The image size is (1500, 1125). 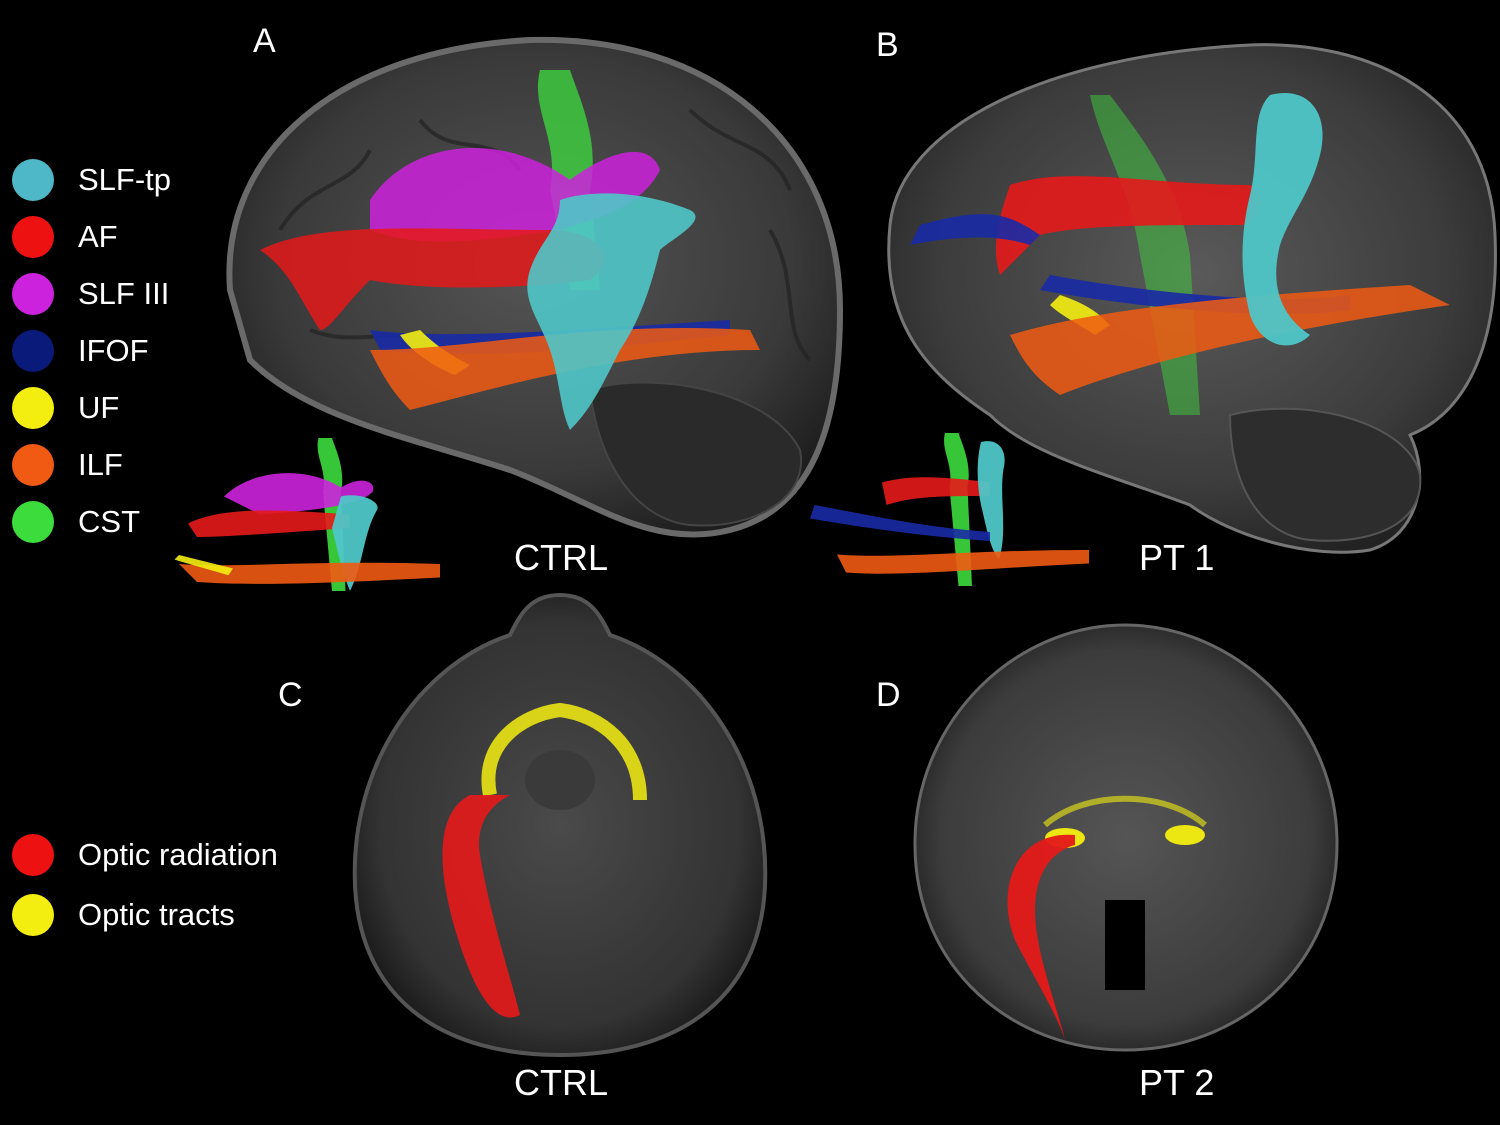 I want to click on panel-d-axial-mri, so click(x=1126, y=837).